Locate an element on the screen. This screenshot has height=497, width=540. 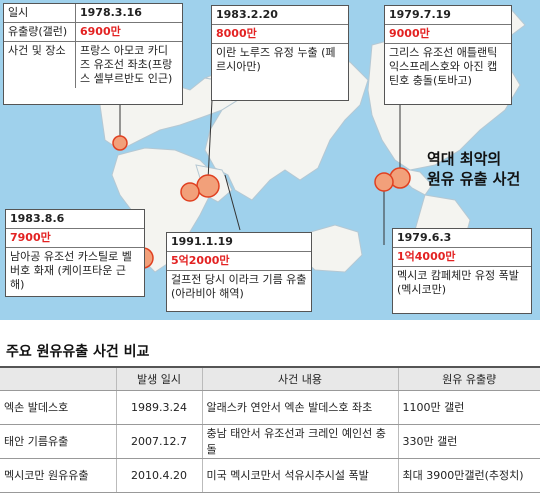
cell-amount: 1100만 갤런 is located at coordinates (468, 407).